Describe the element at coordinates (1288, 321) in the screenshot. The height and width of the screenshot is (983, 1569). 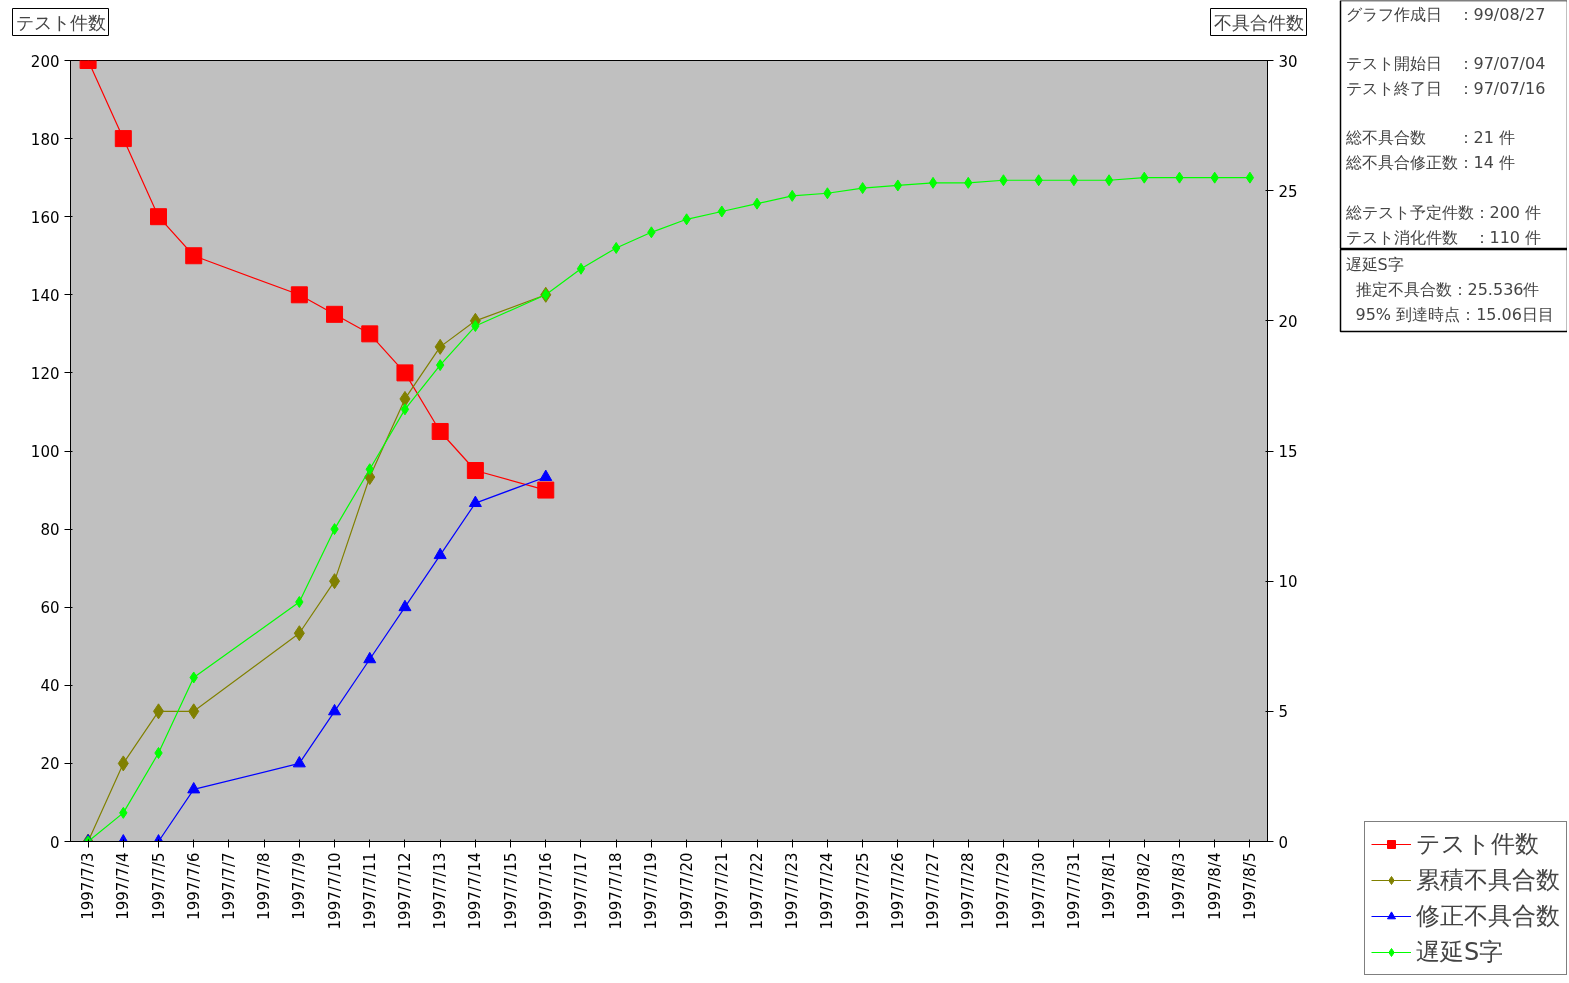
I see `y2-tick-label: 20` at that location.